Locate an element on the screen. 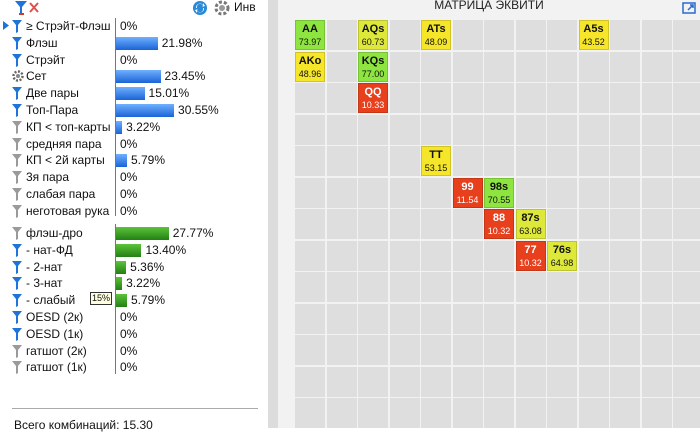 Image resolution: width=700 pixels, height=432 pixels. draws-row: - нат-ФД 13.40% is located at coordinates (132, 250).